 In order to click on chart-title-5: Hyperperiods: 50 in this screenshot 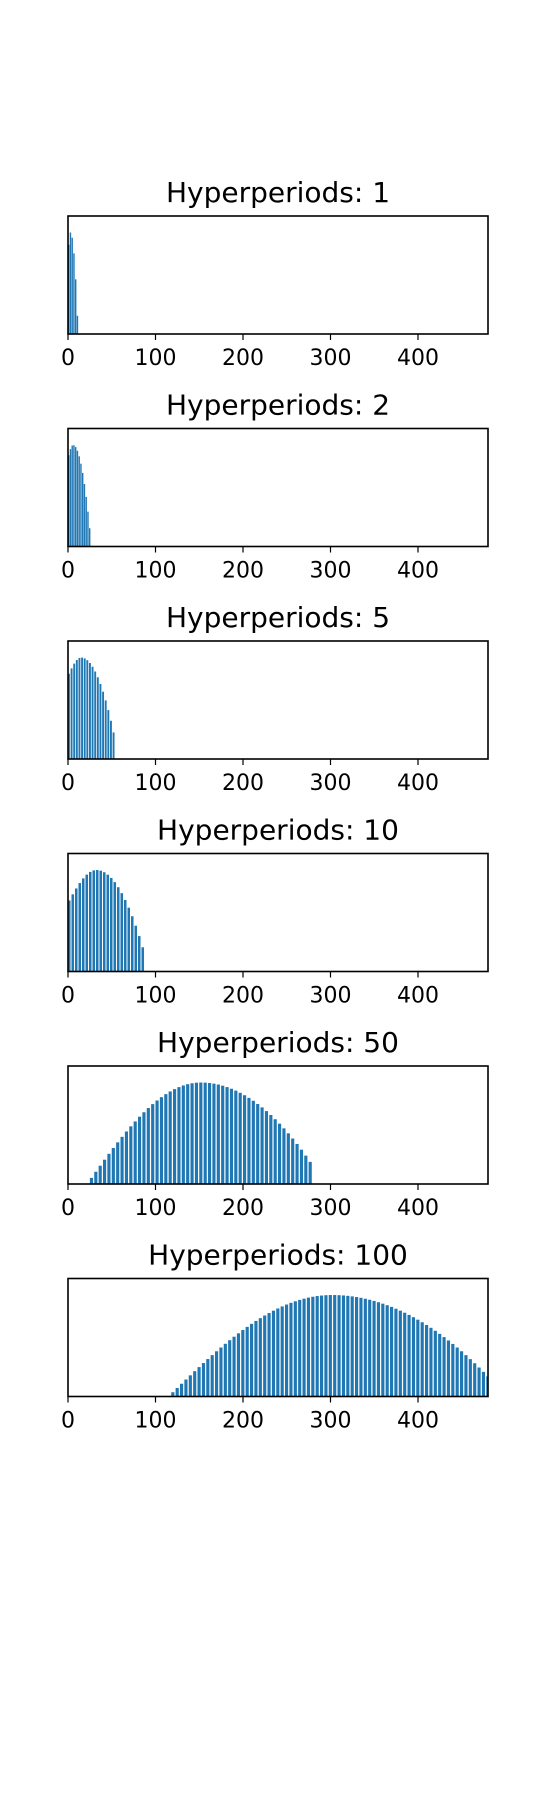, I will do `click(278, 1042)`.